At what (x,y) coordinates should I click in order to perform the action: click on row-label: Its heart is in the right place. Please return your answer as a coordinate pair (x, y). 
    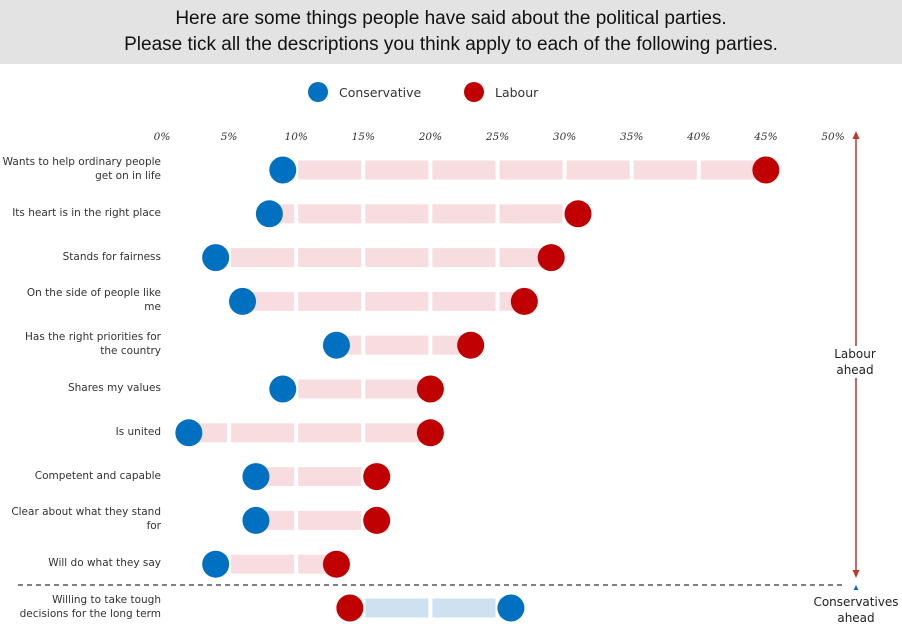
    Looking at the image, I should click on (80, 213).